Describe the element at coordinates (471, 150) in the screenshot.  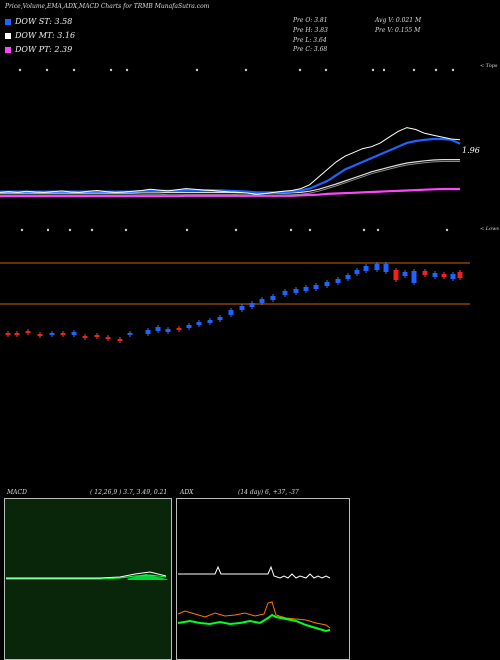
I see `price-marker-label: 1.96` at that location.